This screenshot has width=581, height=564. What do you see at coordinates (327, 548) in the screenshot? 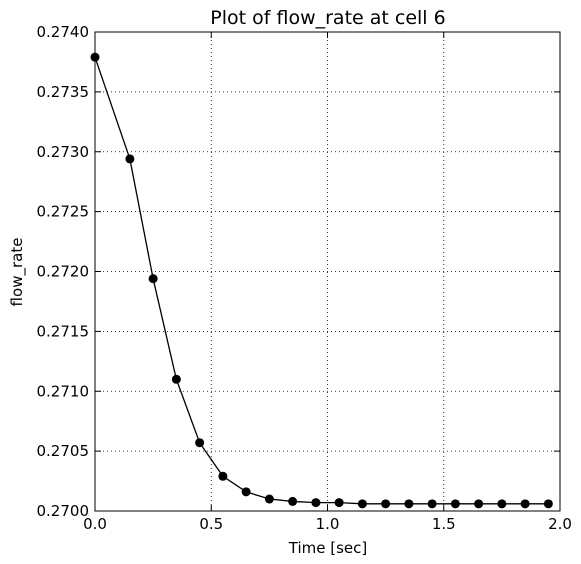
I see `x-axis-label: Time [sec]` at bounding box center [327, 548].